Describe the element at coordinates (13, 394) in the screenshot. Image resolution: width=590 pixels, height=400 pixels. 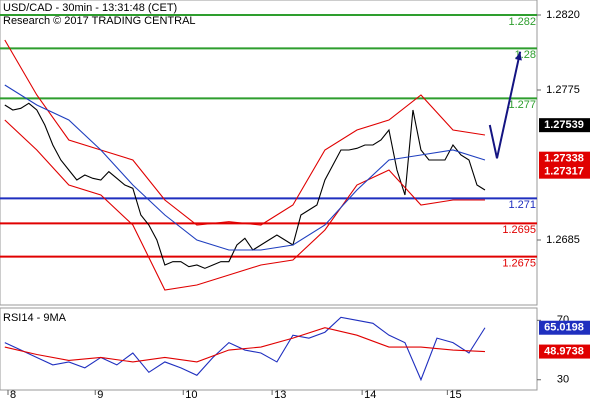
I see `x-tick-label: 8` at that location.